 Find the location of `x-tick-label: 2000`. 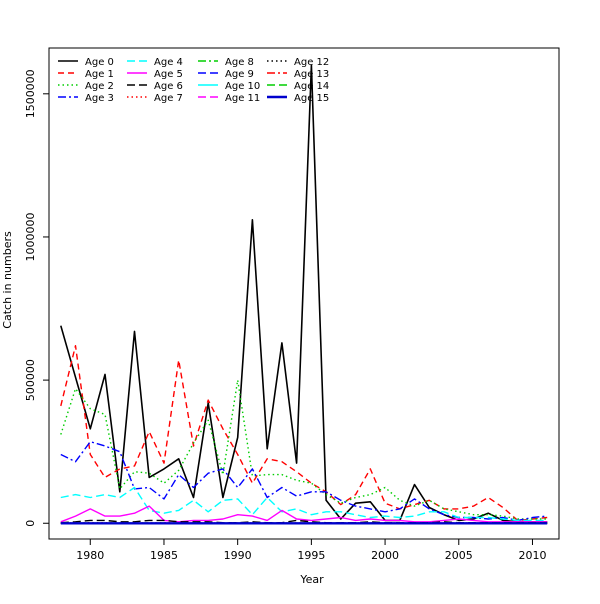

x-tick-label: 2000 is located at coordinates (385, 555).